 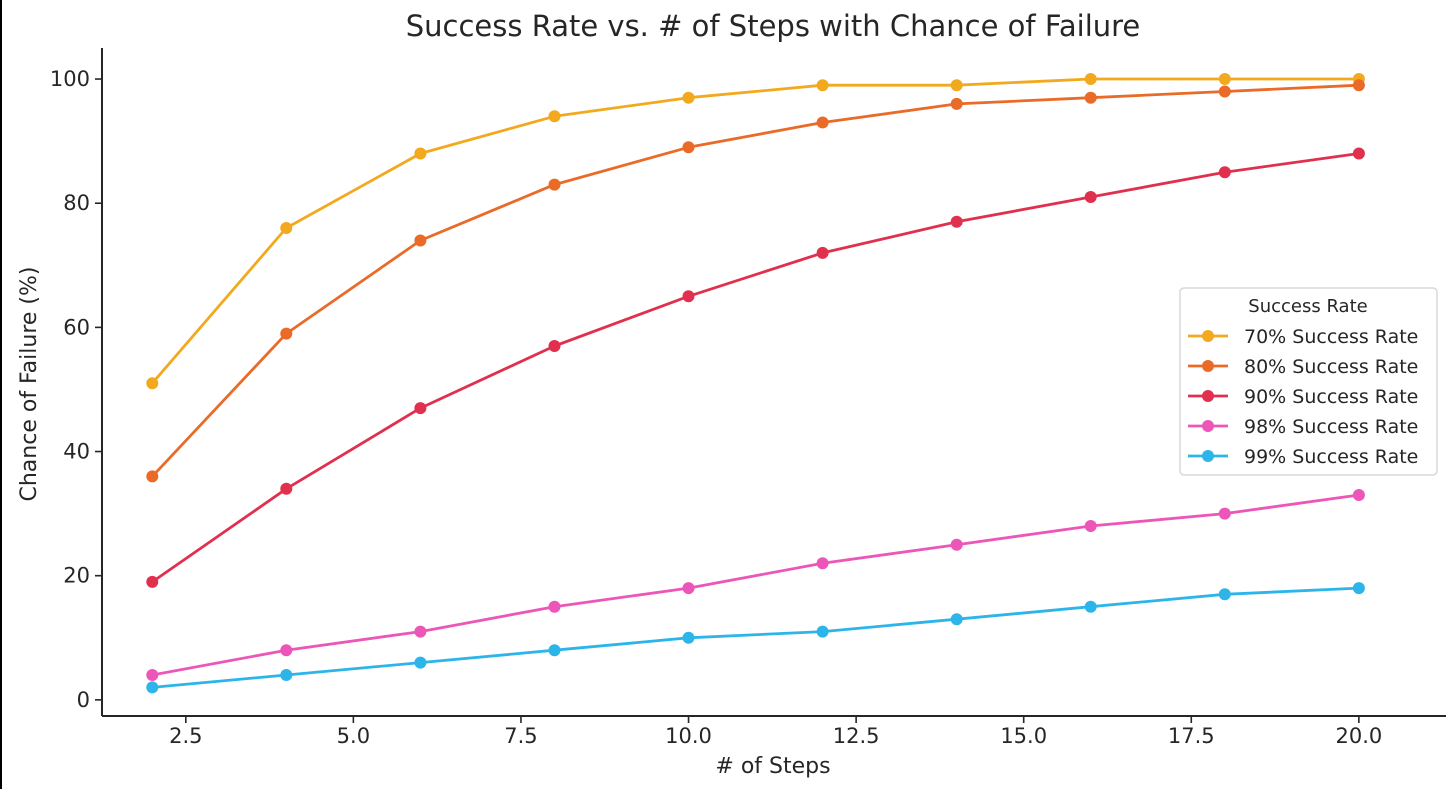 I want to click on y-axis-ticks: 0 20 40 60 80 100, so click(x=76, y=389).